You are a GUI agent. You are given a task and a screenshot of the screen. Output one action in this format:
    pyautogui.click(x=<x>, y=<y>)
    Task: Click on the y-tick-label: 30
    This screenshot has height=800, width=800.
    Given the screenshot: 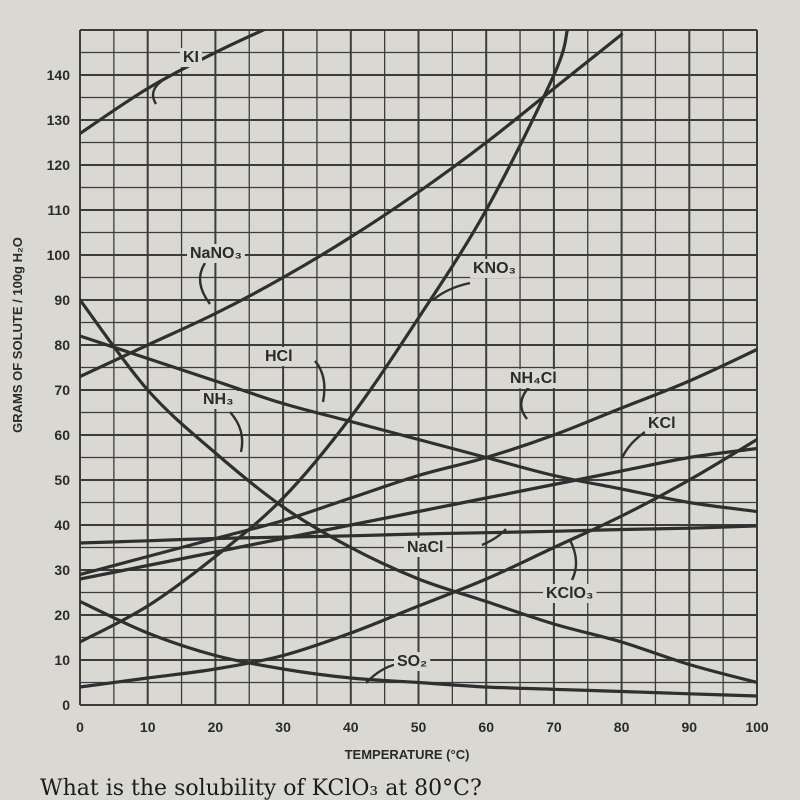 What is the action you would take?
    pyautogui.click(x=62, y=570)
    